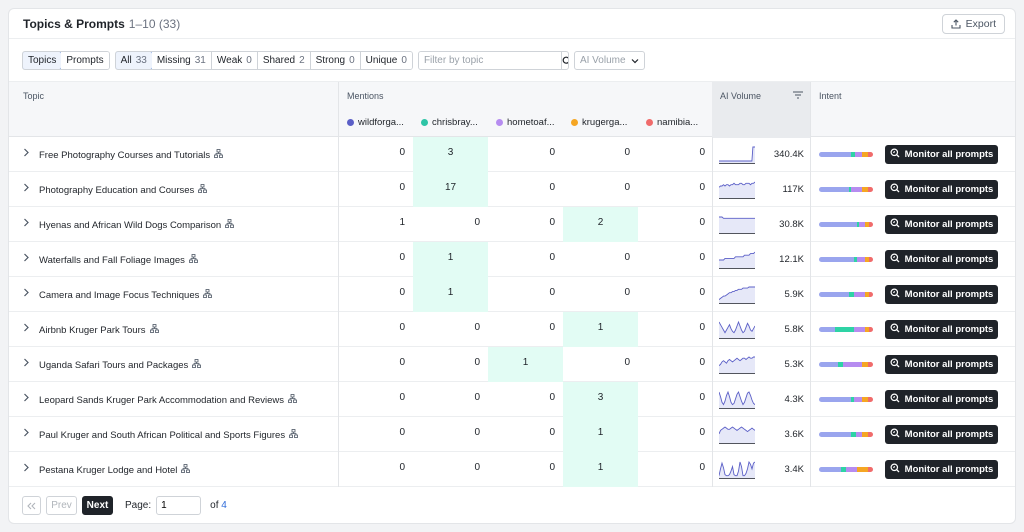 Image resolution: width=1024 pixels, height=532 pixels. Describe the element at coordinates (120, 365) in the screenshot. I see `topic-name: Uganda Safari Tours and Packages` at that location.